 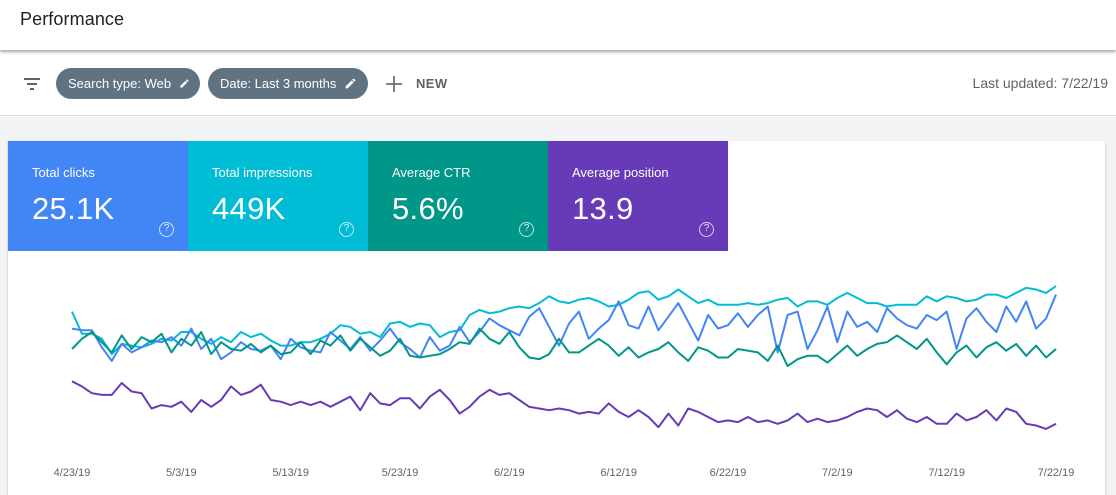 I want to click on search-type-chip-label: Search type: Web, so click(x=120, y=83).